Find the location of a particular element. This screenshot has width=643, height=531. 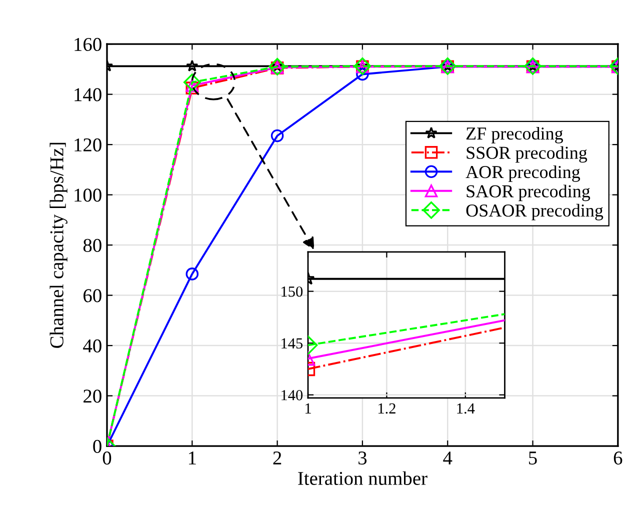

y-tick-label: 0 is located at coordinates (97, 446).